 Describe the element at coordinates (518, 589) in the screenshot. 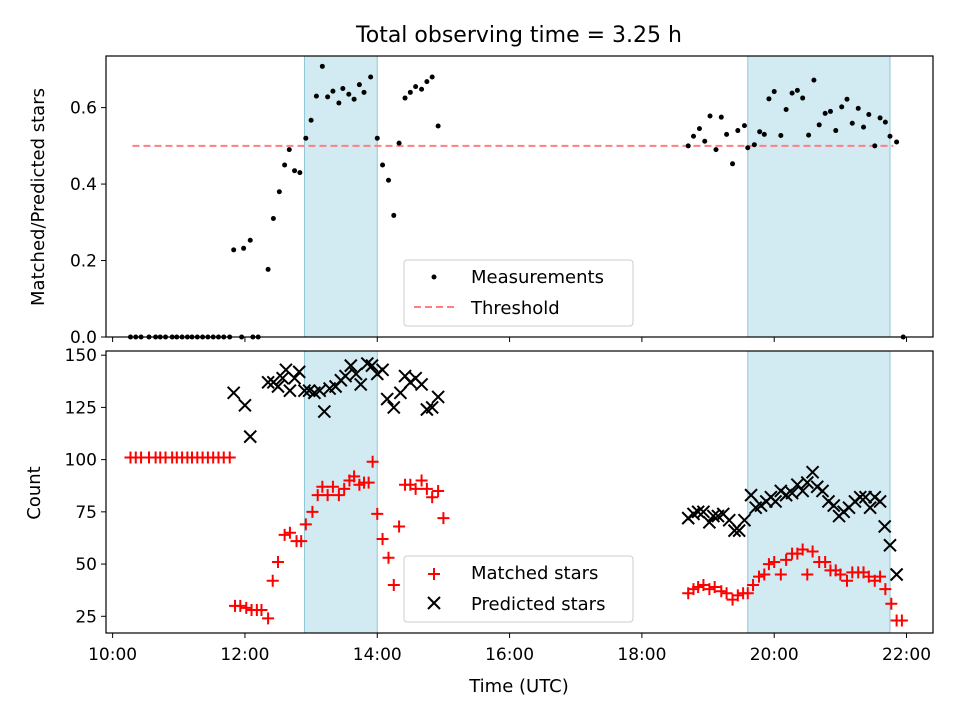

I see `bottom-legend: Matched stars Predicted stars` at that location.